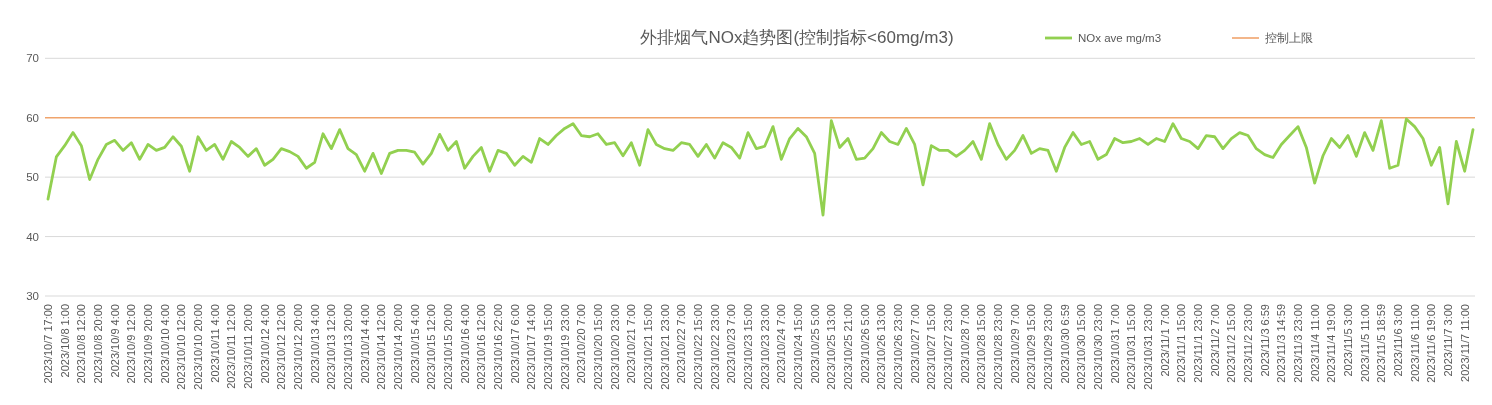 The image size is (1492, 405). What do you see at coordinates (1298, 343) in the screenshot?
I see `x-tick-label: 2023/11/3 23:00` at bounding box center [1298, 343].